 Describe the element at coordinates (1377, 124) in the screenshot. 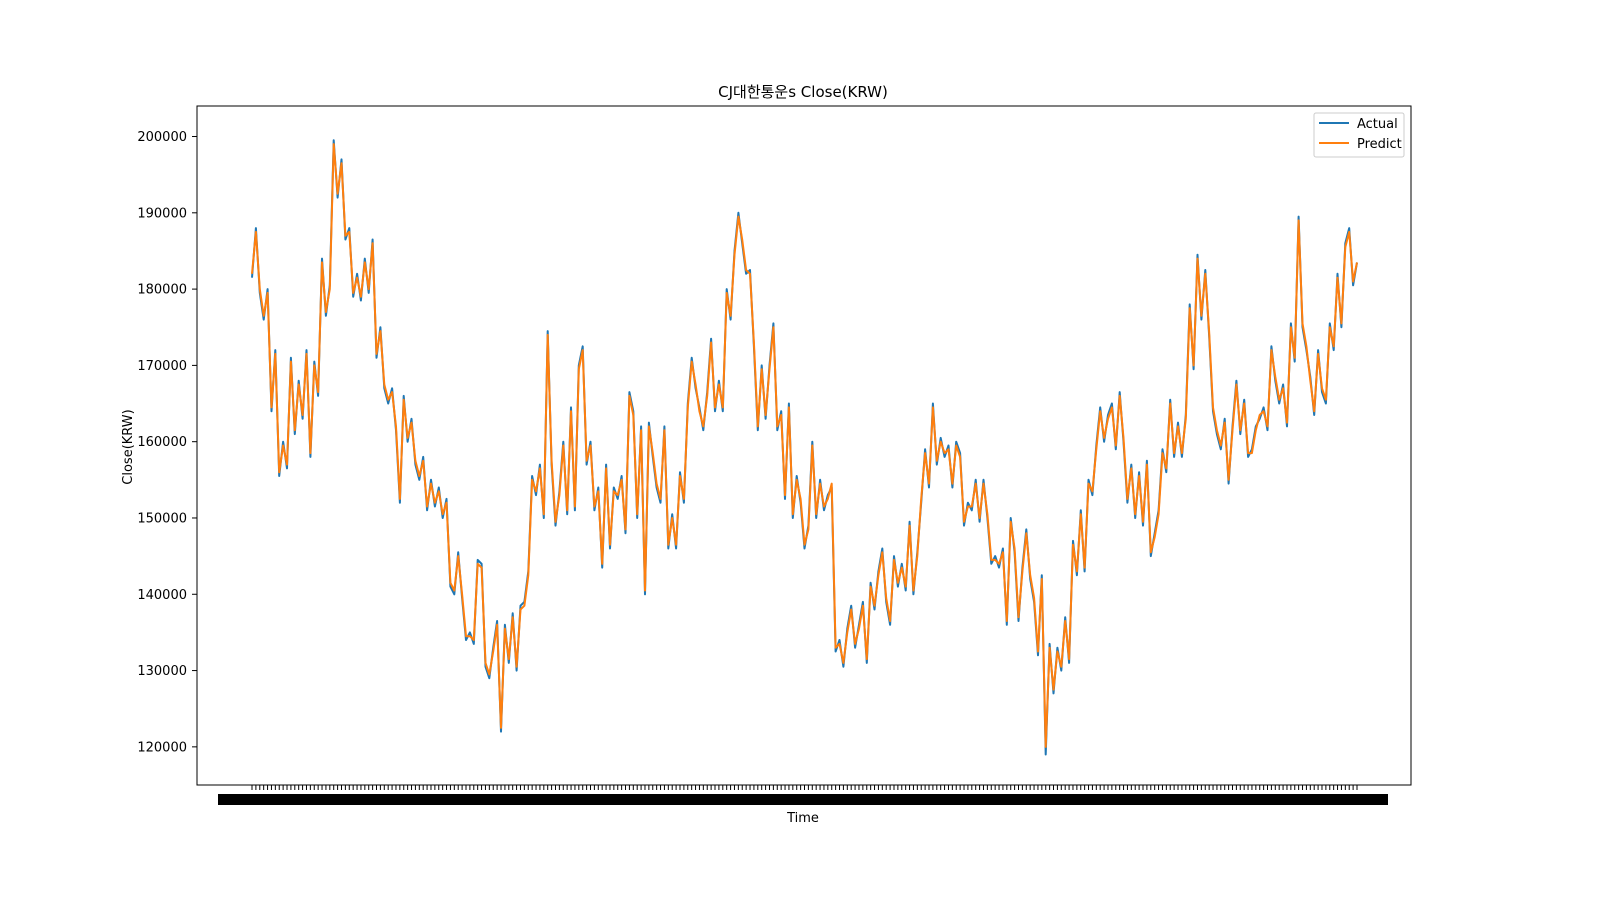

I see `legend-actual-label: Actual` at that location.